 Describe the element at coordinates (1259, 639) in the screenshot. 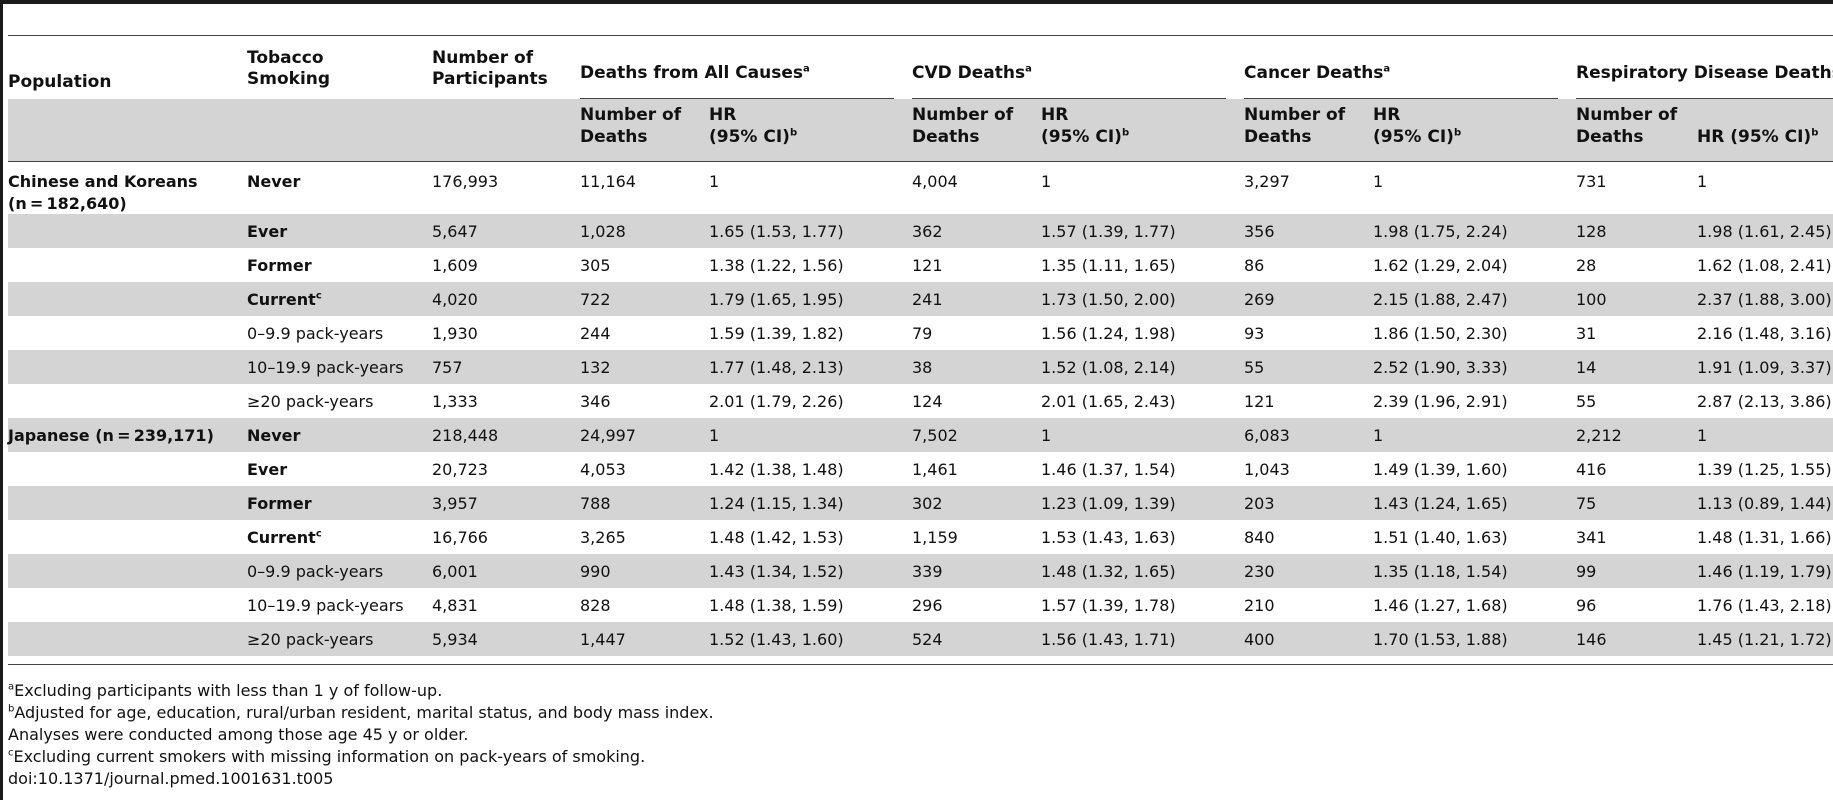

I see `row-cancer-deaths: 400` at that location.